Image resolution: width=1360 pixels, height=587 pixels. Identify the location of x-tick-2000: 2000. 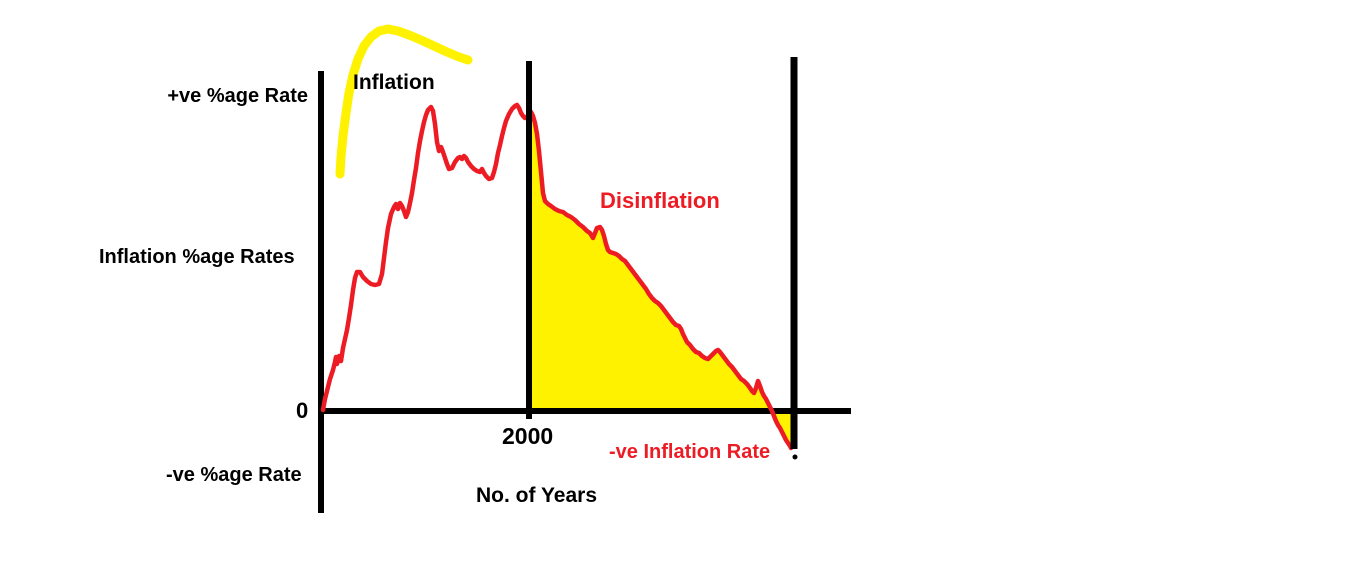
(528, 436).